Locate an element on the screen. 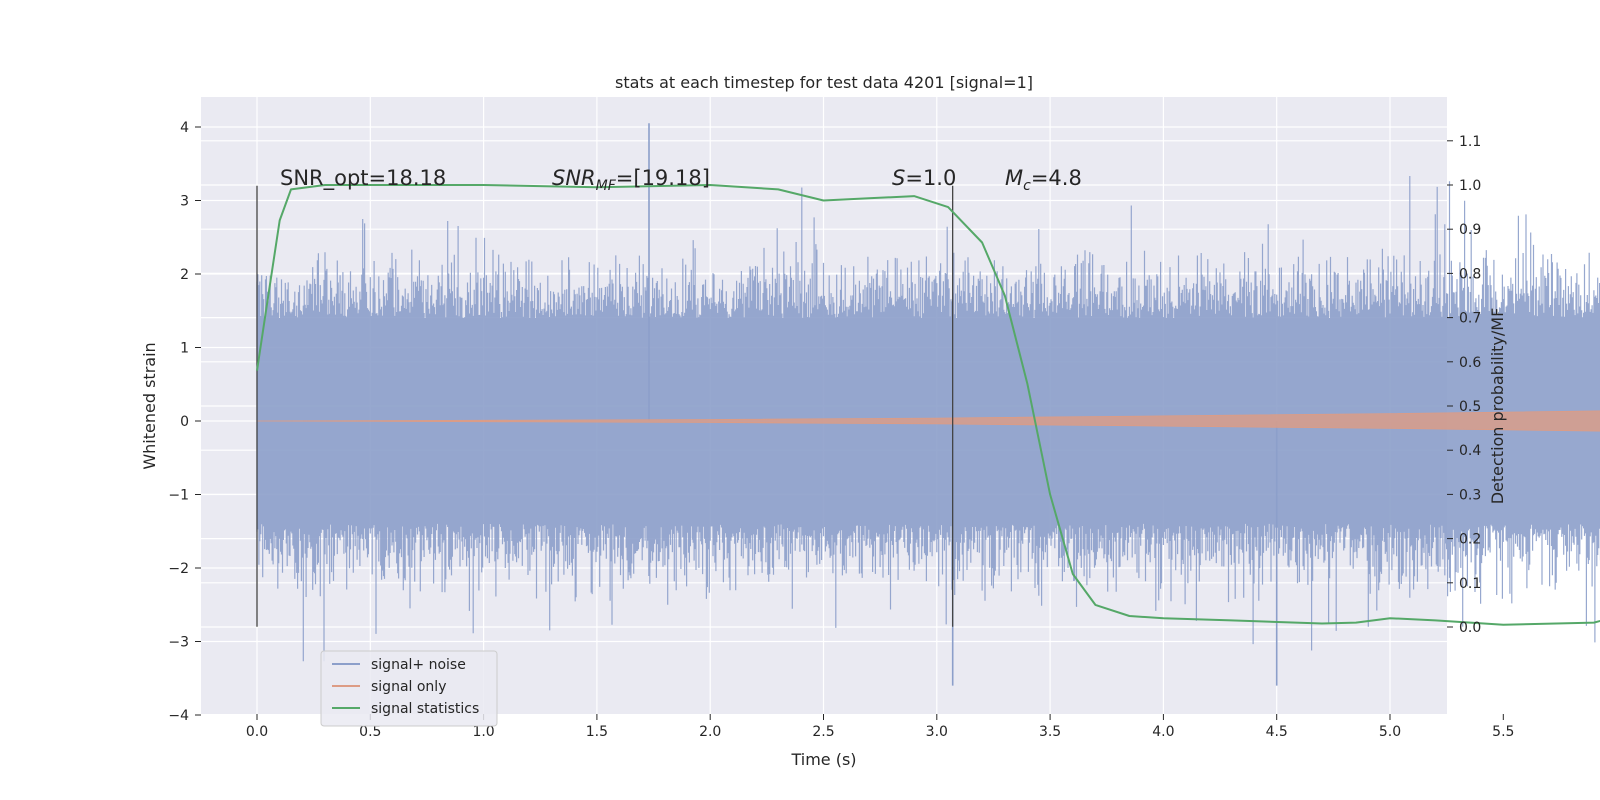 The image size is (1600, 800). annotation-snr-mf-symbol: SNR is located at coordinates (574, 178).